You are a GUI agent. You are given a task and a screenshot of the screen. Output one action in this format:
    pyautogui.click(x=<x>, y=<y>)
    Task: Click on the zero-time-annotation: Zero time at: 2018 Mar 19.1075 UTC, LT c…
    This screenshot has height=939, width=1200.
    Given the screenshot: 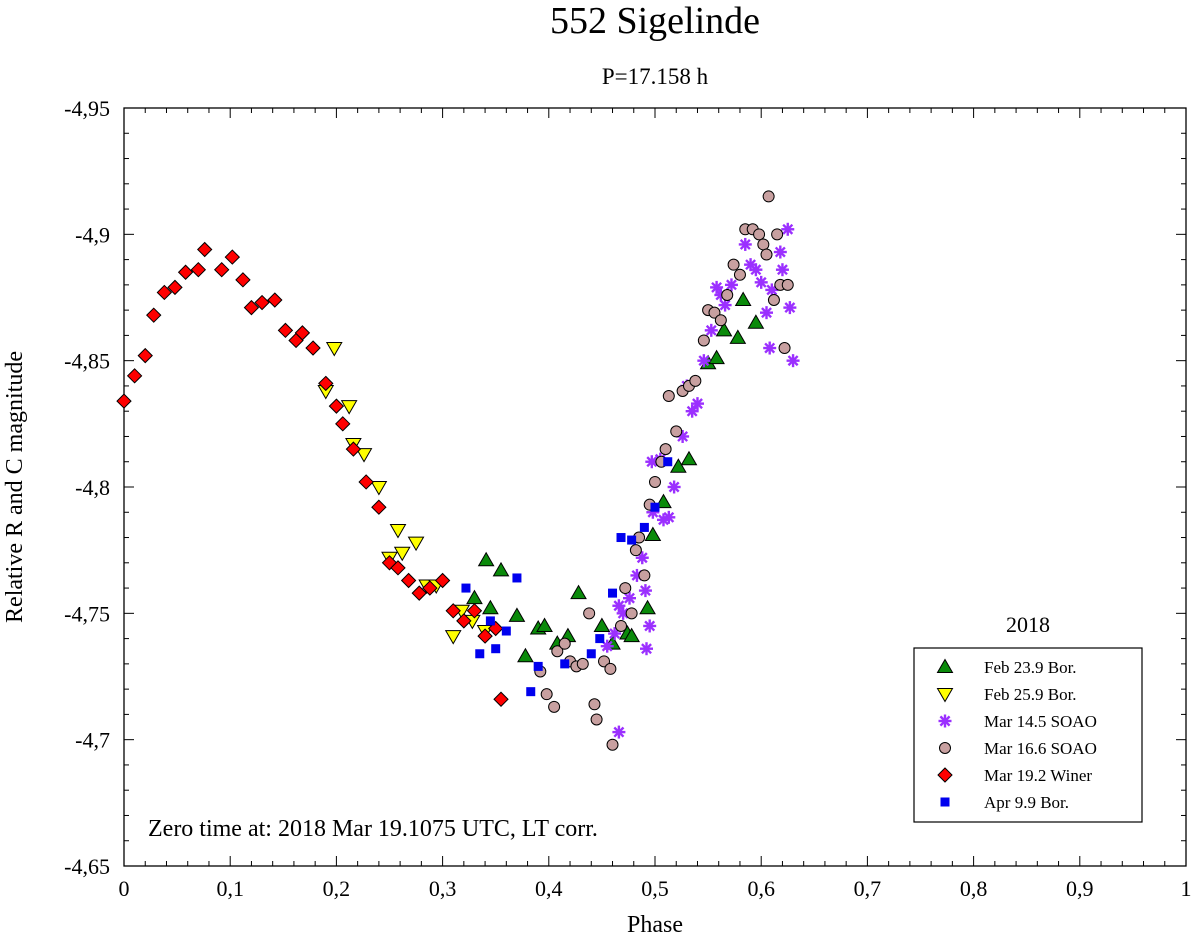 What is the action you would take?
    pyautogui.click(x=373, y=829)
    